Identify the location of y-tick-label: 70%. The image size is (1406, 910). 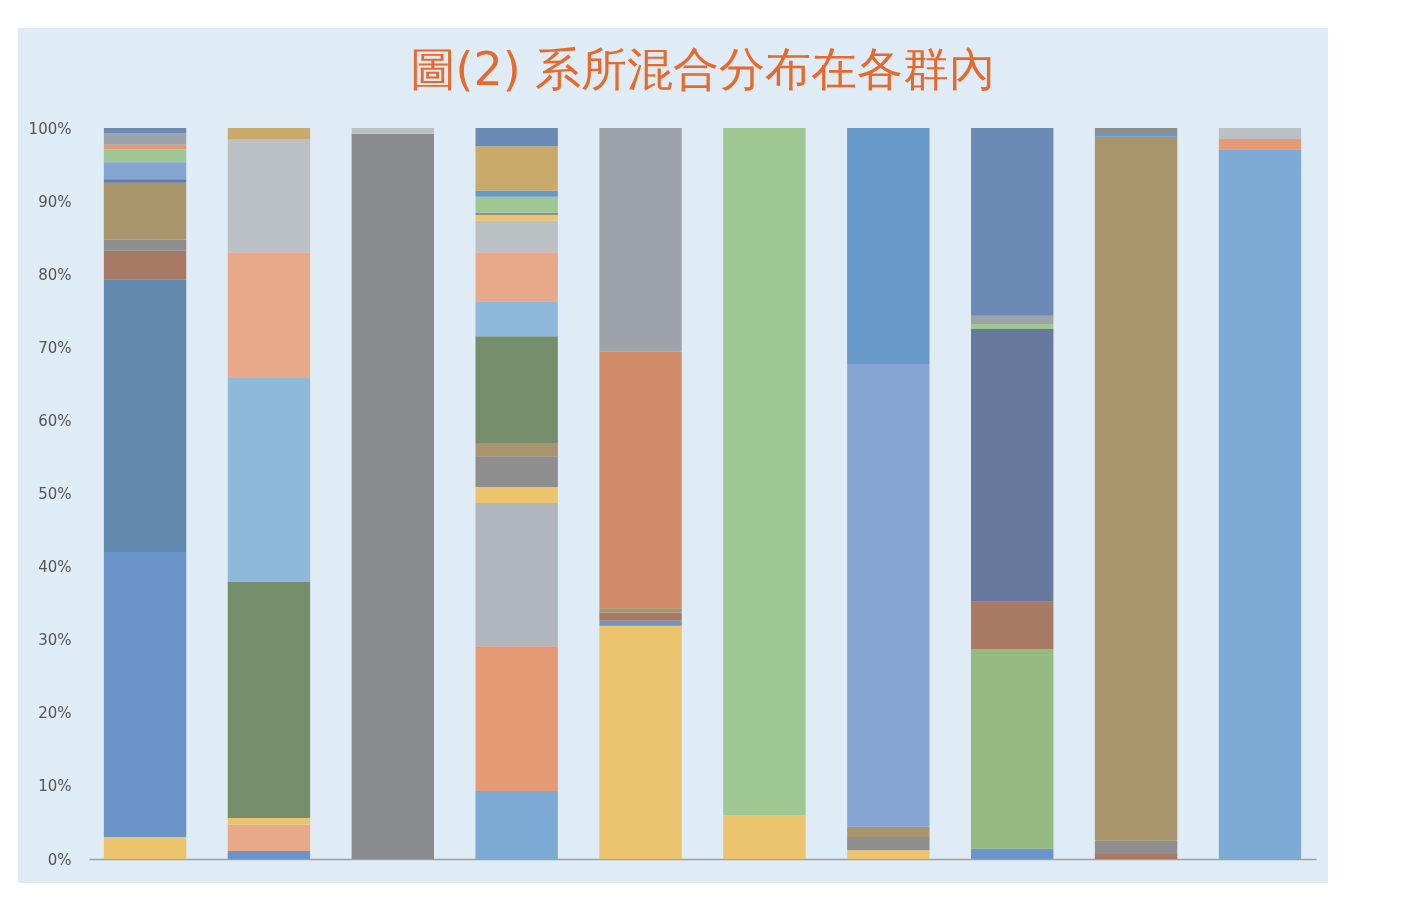
(55, 347).